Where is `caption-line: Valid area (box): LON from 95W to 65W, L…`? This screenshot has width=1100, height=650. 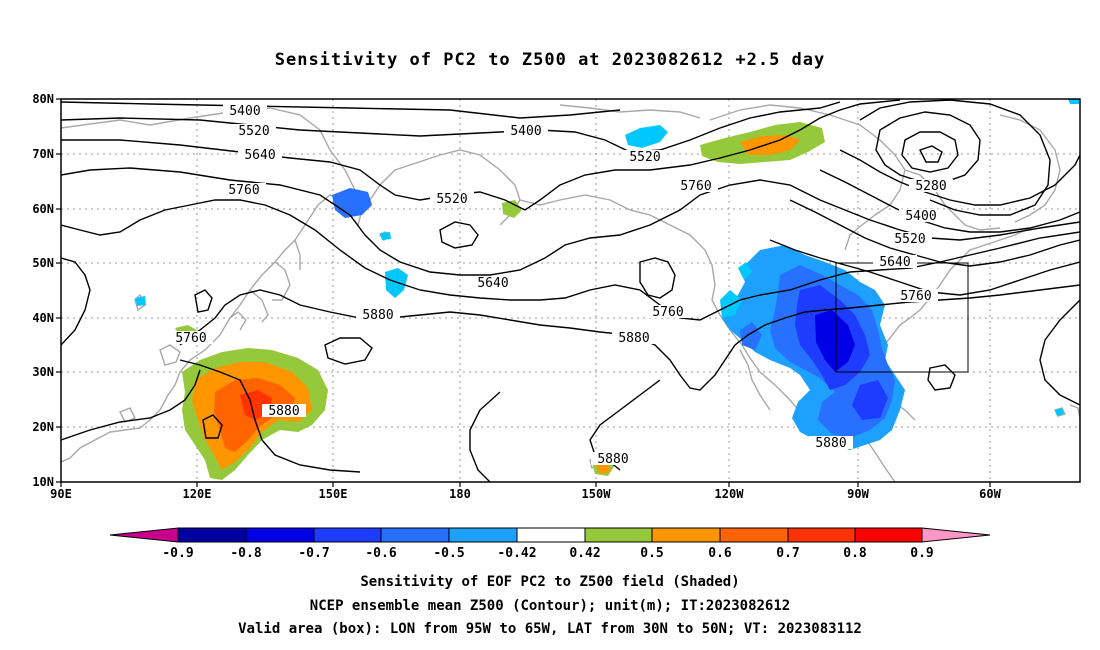
caption-line: Valid area (box): LON from 95W to 65W, L… is located at coordinates (550, 629).